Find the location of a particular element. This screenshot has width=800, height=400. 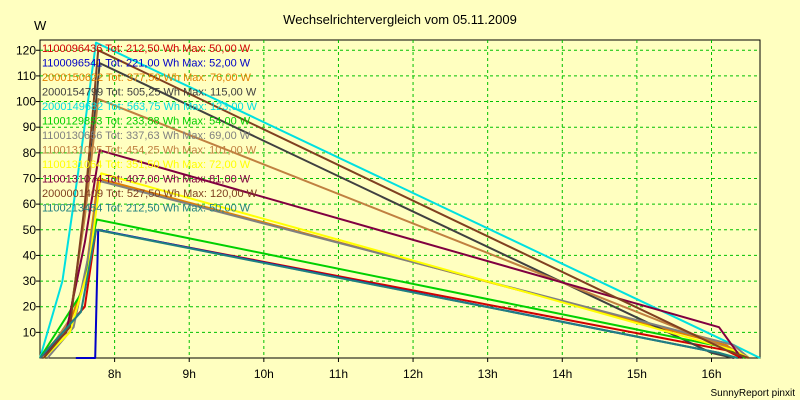

y-tick-label: 80 is located at coordinates (30, 153).